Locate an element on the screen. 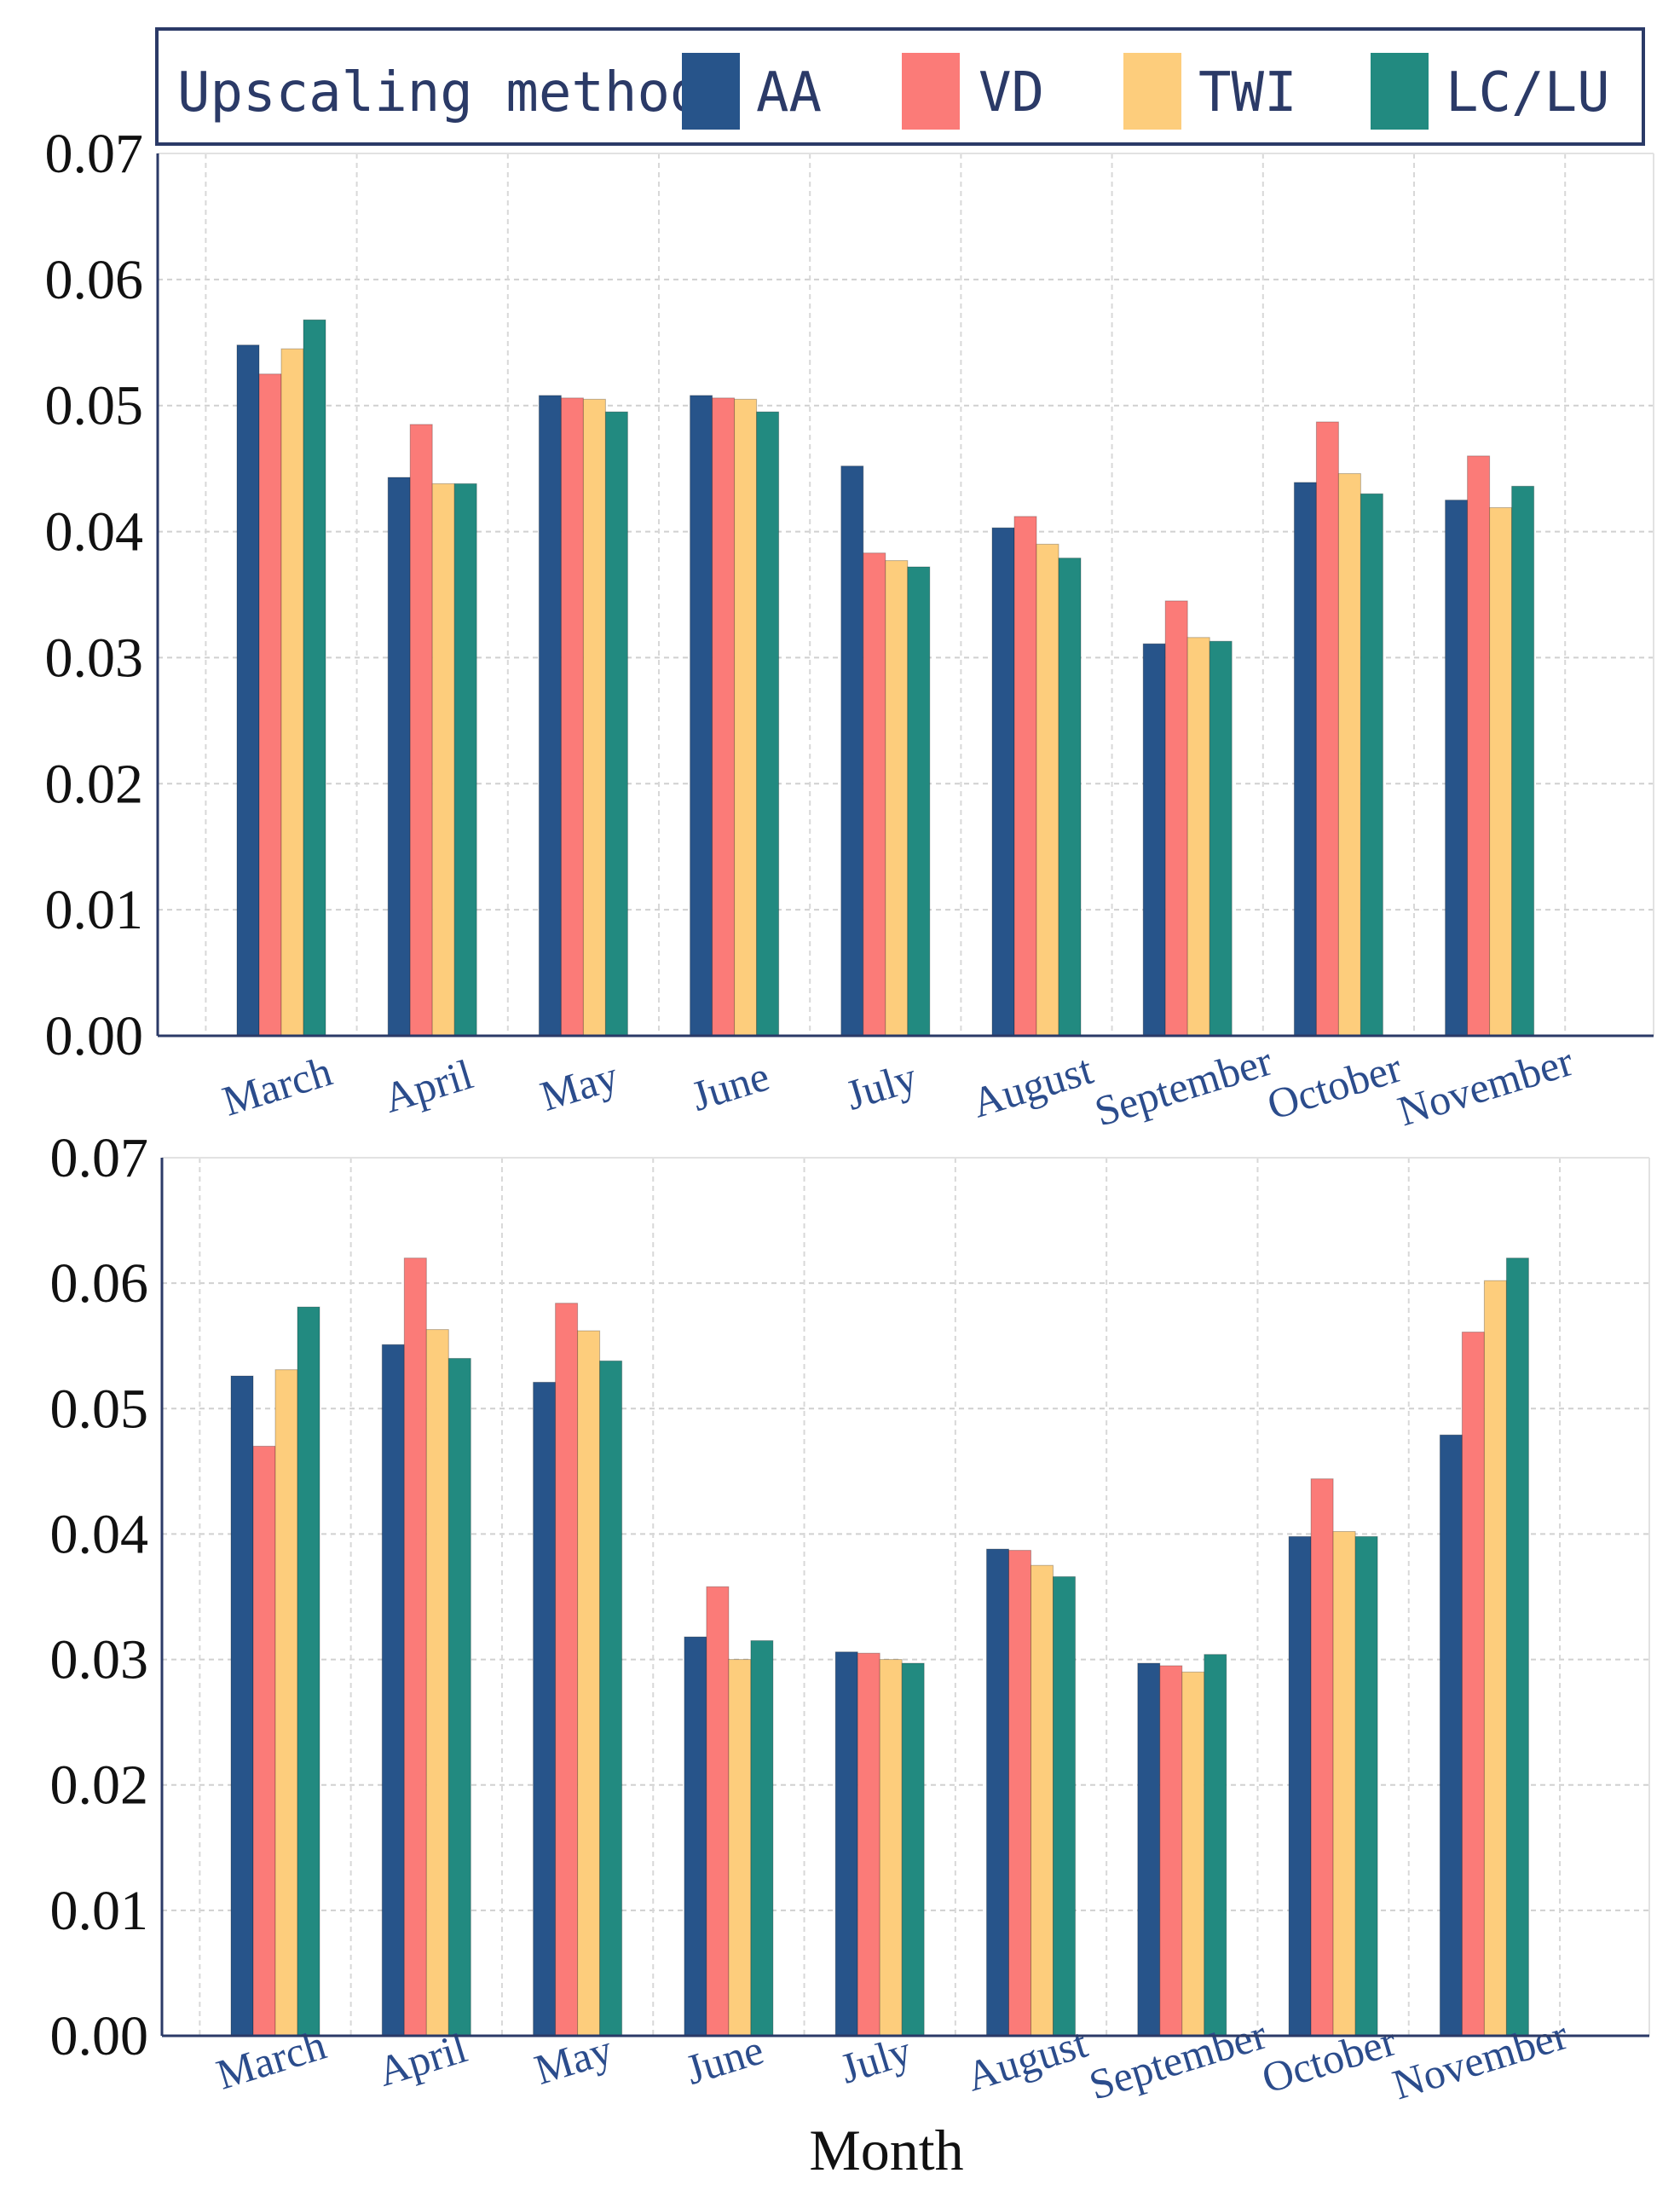 Image resolution: width=1680 pixels, height=2208 pixels. x-category-label: June is located at coordinates (730, 1086).